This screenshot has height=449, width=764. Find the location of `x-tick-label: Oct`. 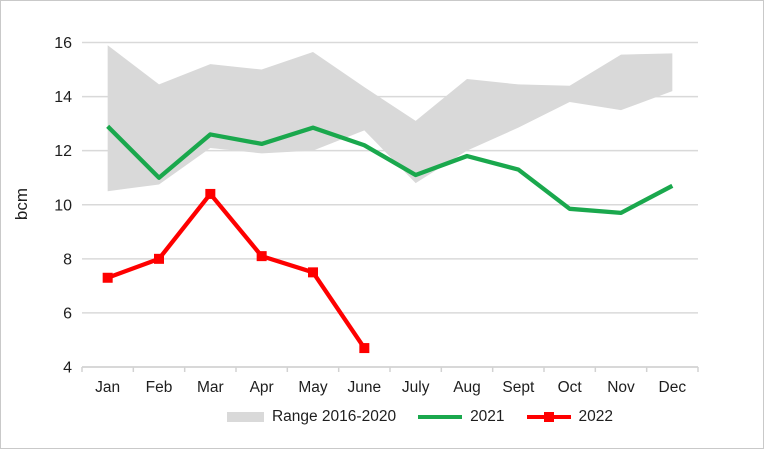

x-tick-label: Oct is located at coordinates (570, 387).